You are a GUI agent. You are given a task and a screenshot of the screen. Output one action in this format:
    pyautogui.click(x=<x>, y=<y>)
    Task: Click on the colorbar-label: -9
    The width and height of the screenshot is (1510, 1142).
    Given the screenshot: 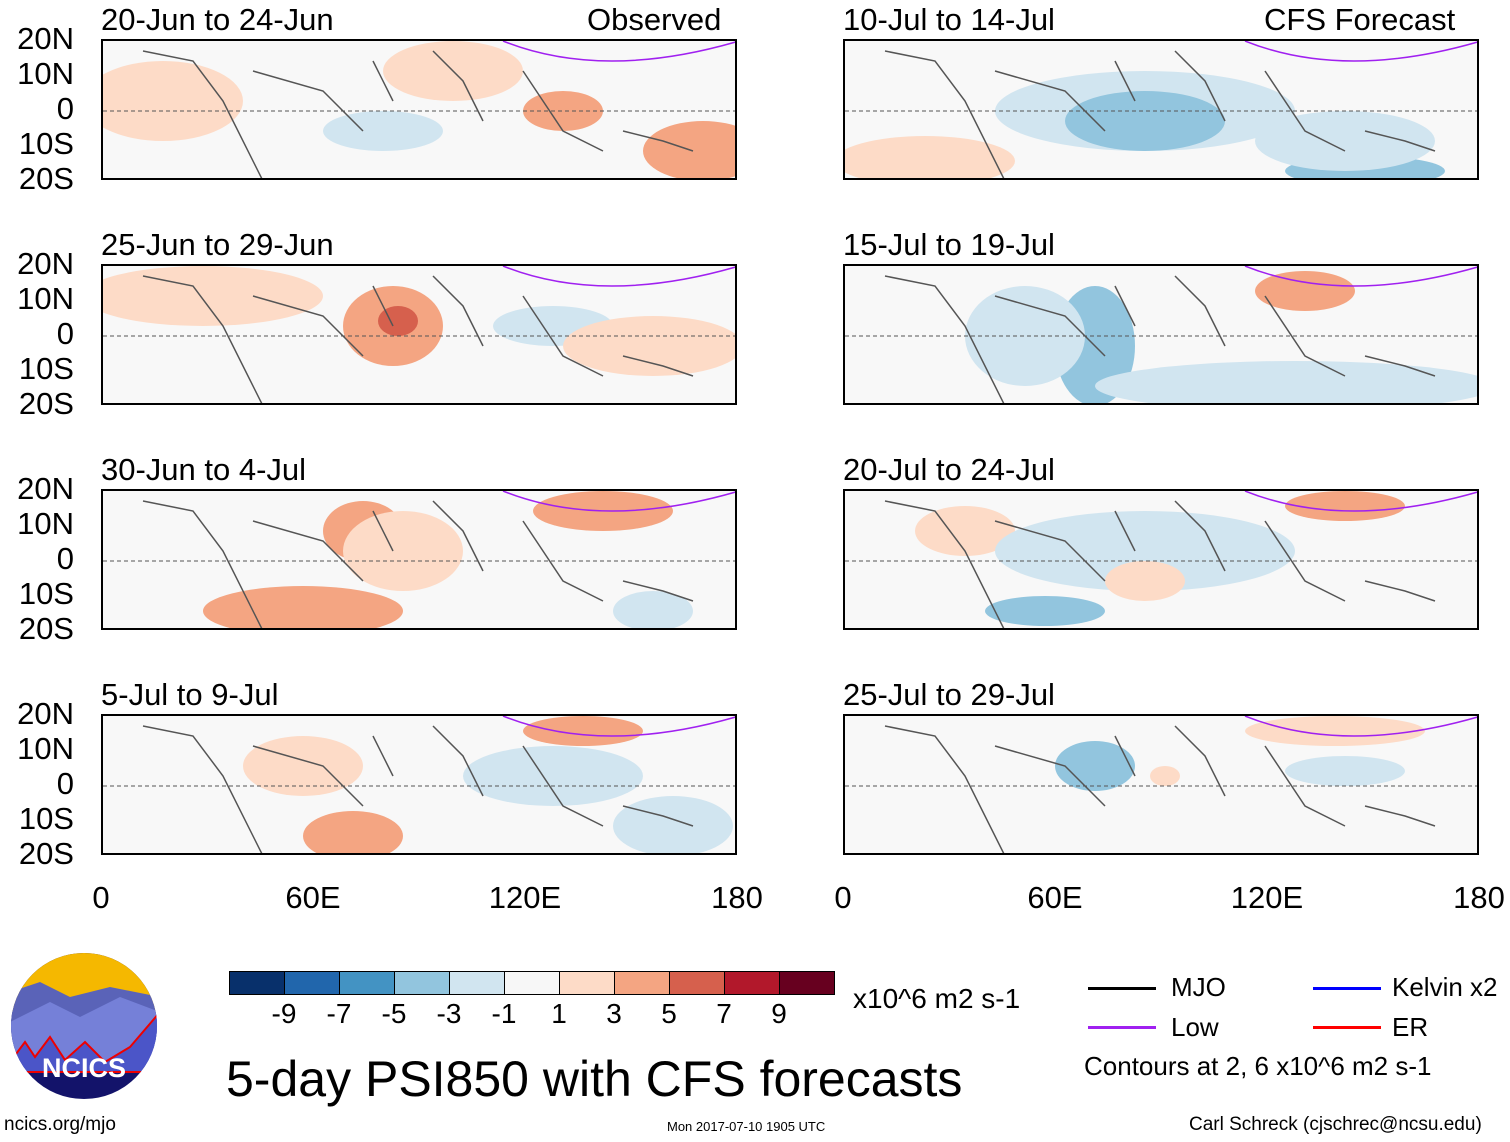 What is the action you would take?
    pyautogui.click(x=284, y=1013)
    